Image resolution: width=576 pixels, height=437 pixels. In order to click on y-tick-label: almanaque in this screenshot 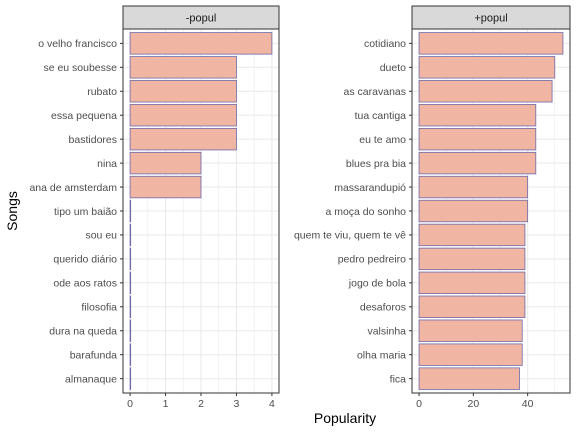, I will do `click(91, 379)`.